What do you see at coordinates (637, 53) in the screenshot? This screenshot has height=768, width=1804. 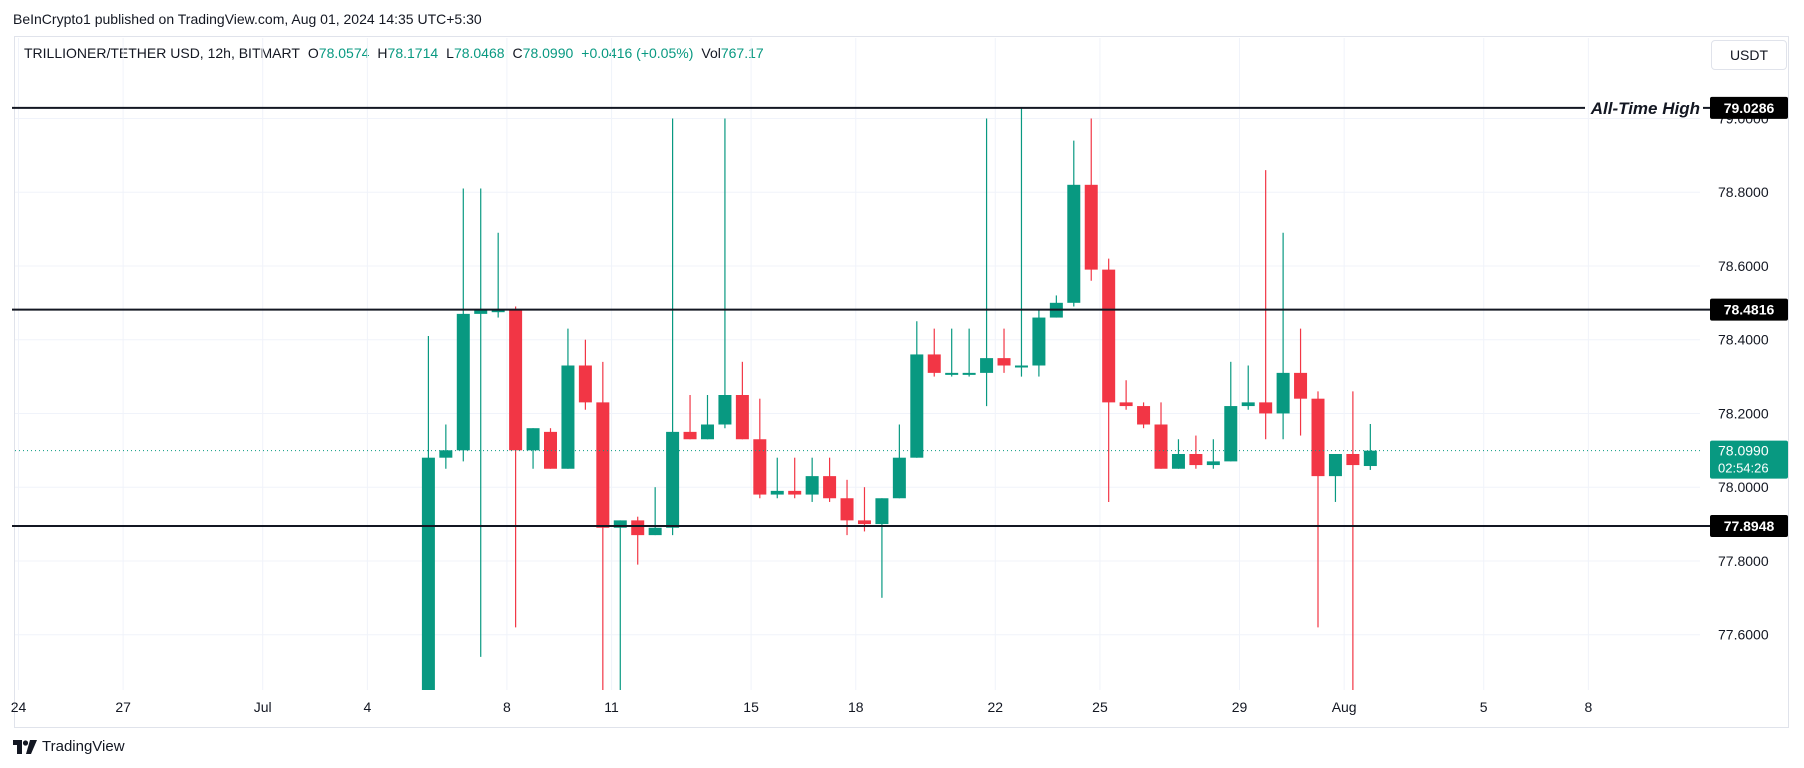 I see `change-value: +0.0416 (+0.05%)` at bounding box center [637, 53].